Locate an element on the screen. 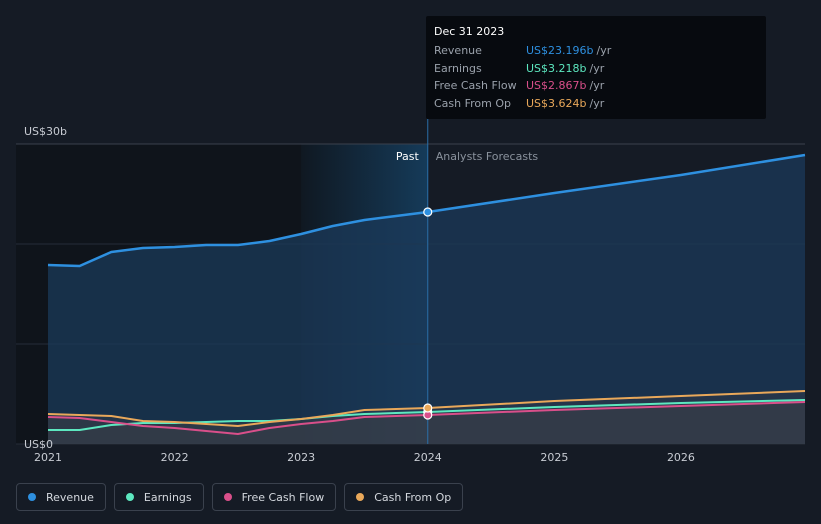 The height and width of the screenshot is (524, 821). series-line-cash-from-op is located at coordinates (426, 408).